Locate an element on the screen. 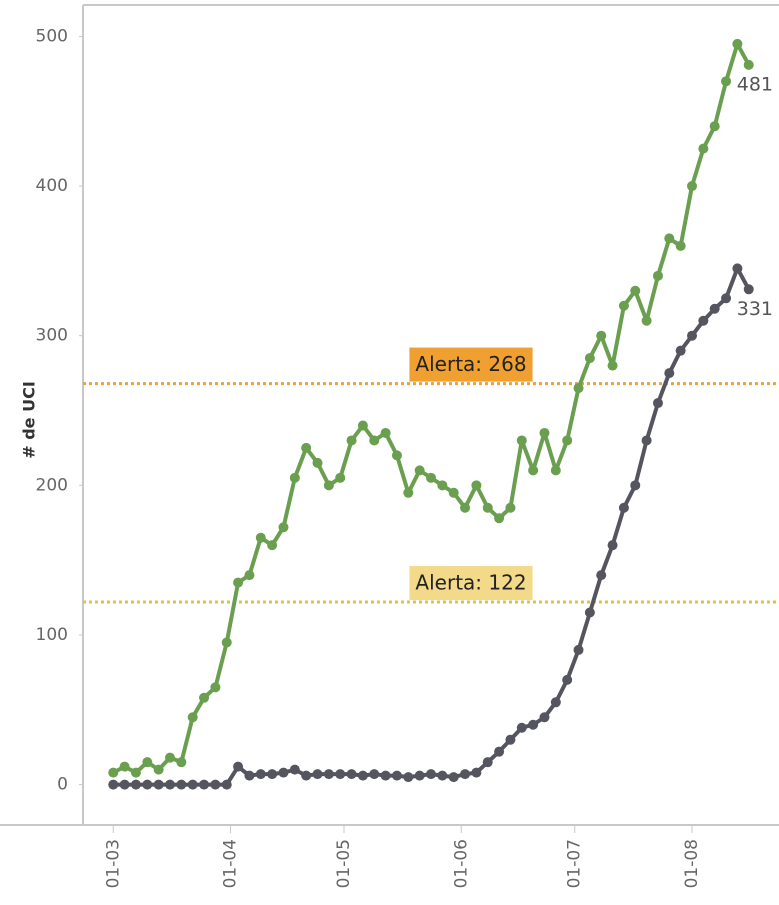  alert-label-bg is located at coordinates (471, 583).